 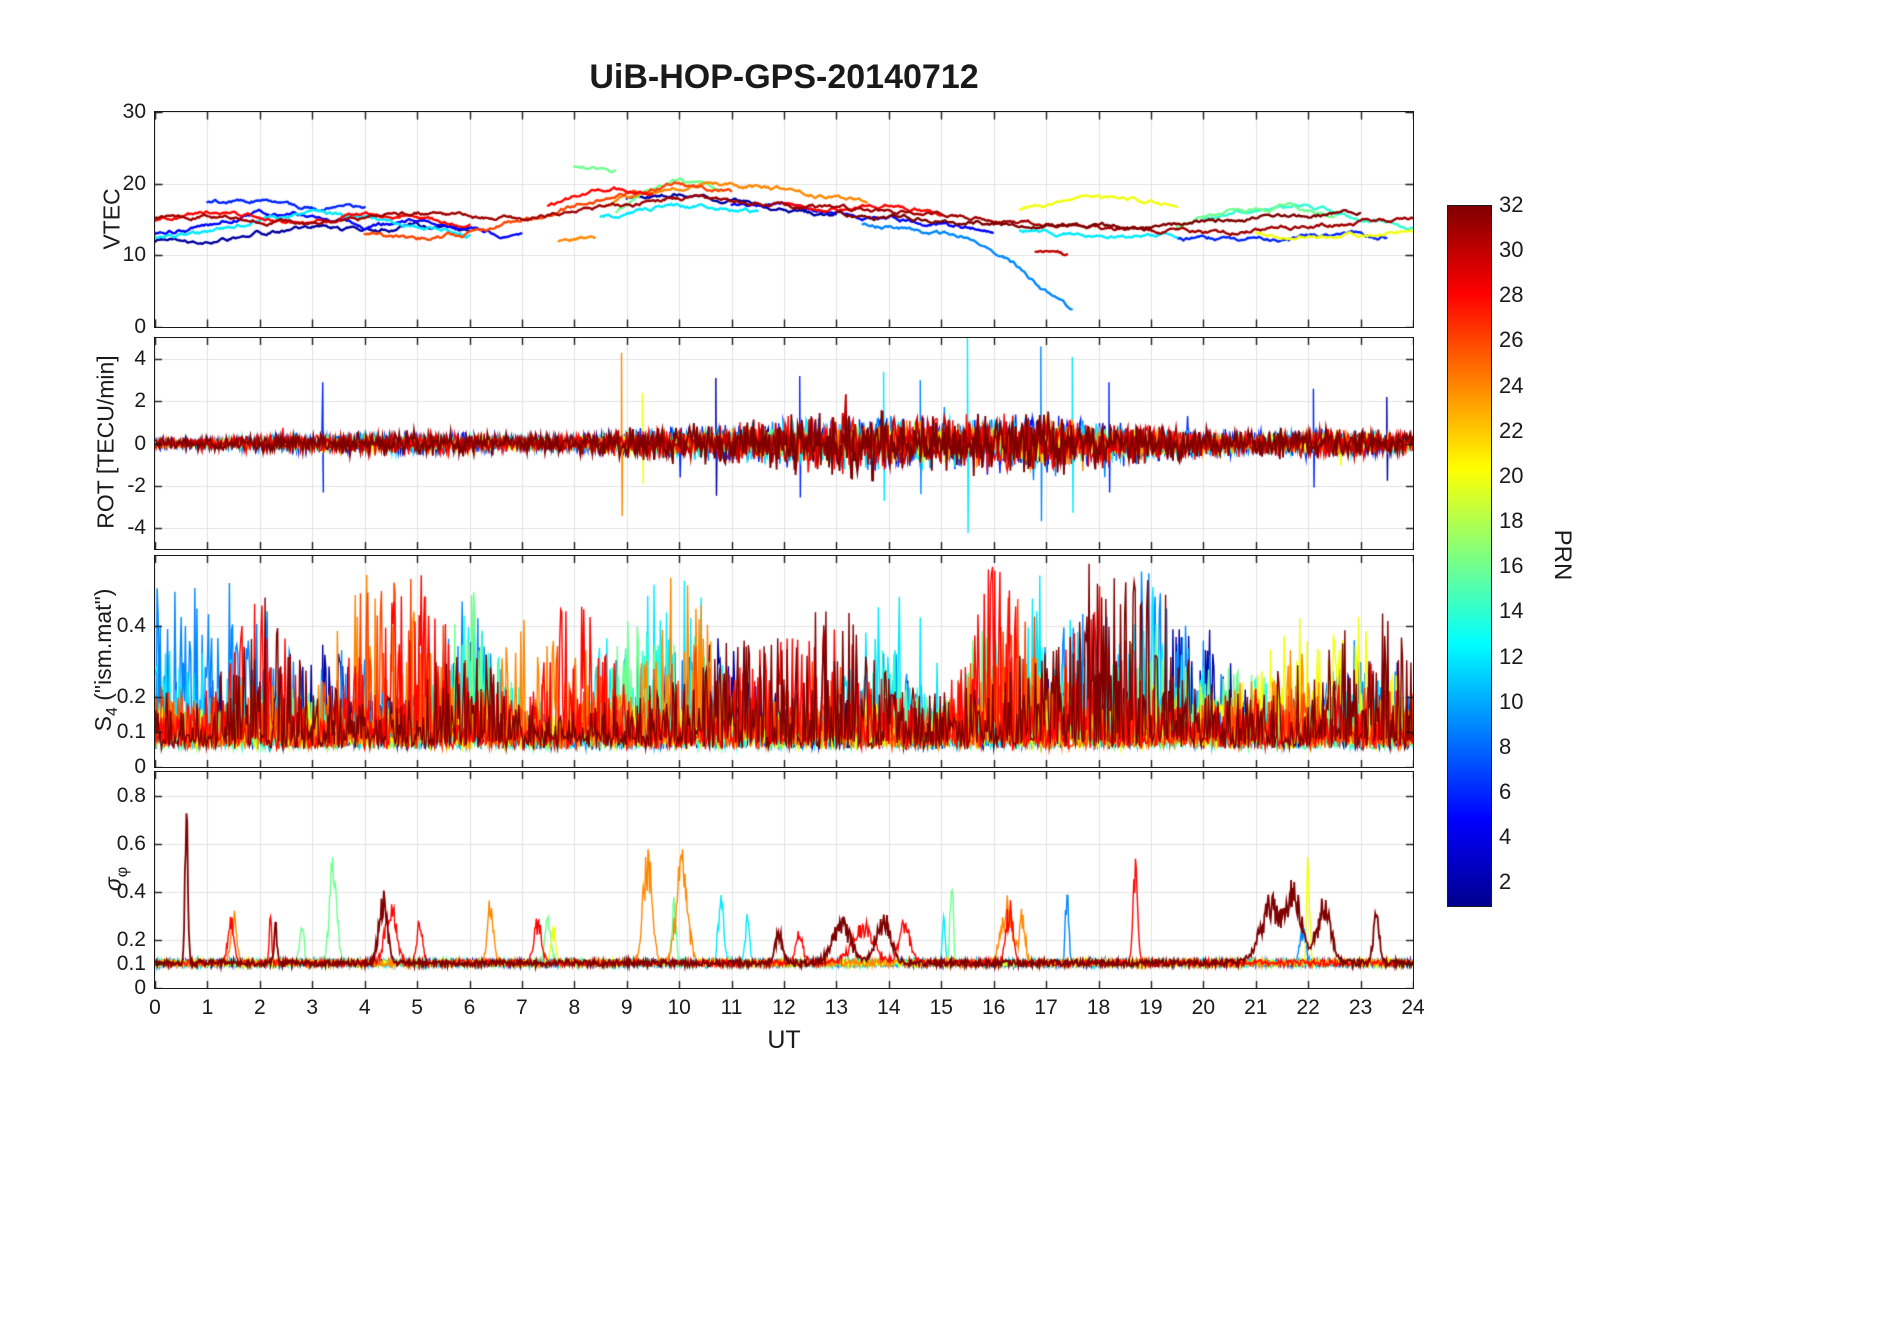 What do you see at coordinates (364, 1007) in the screenshot?
I see `x-tick-label: 4` at bounding box center [364, 1007].